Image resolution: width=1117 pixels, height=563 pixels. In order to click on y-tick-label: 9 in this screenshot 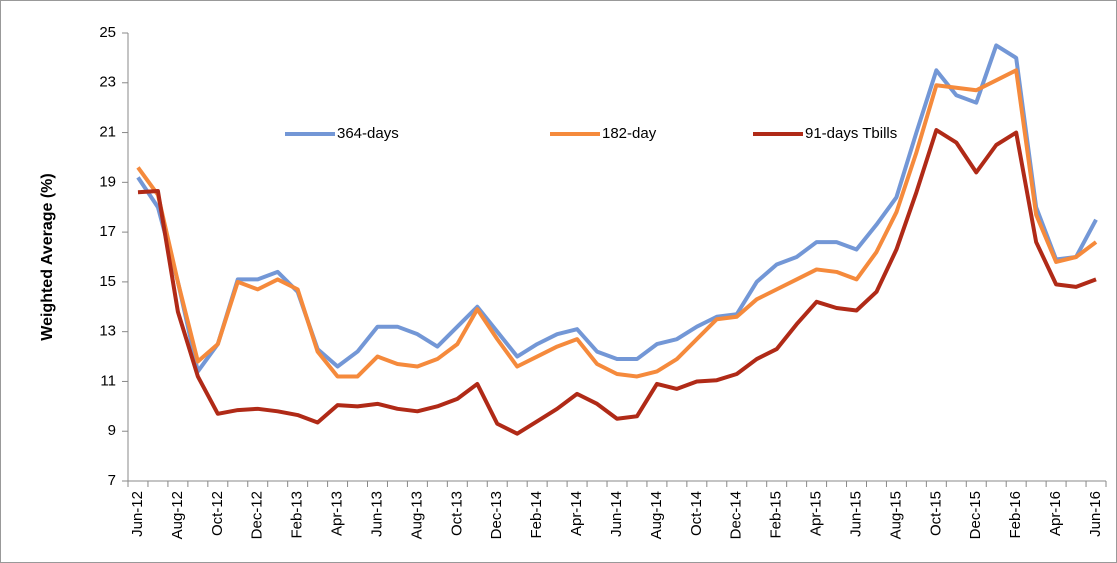, I will do `click(112, 430)`.